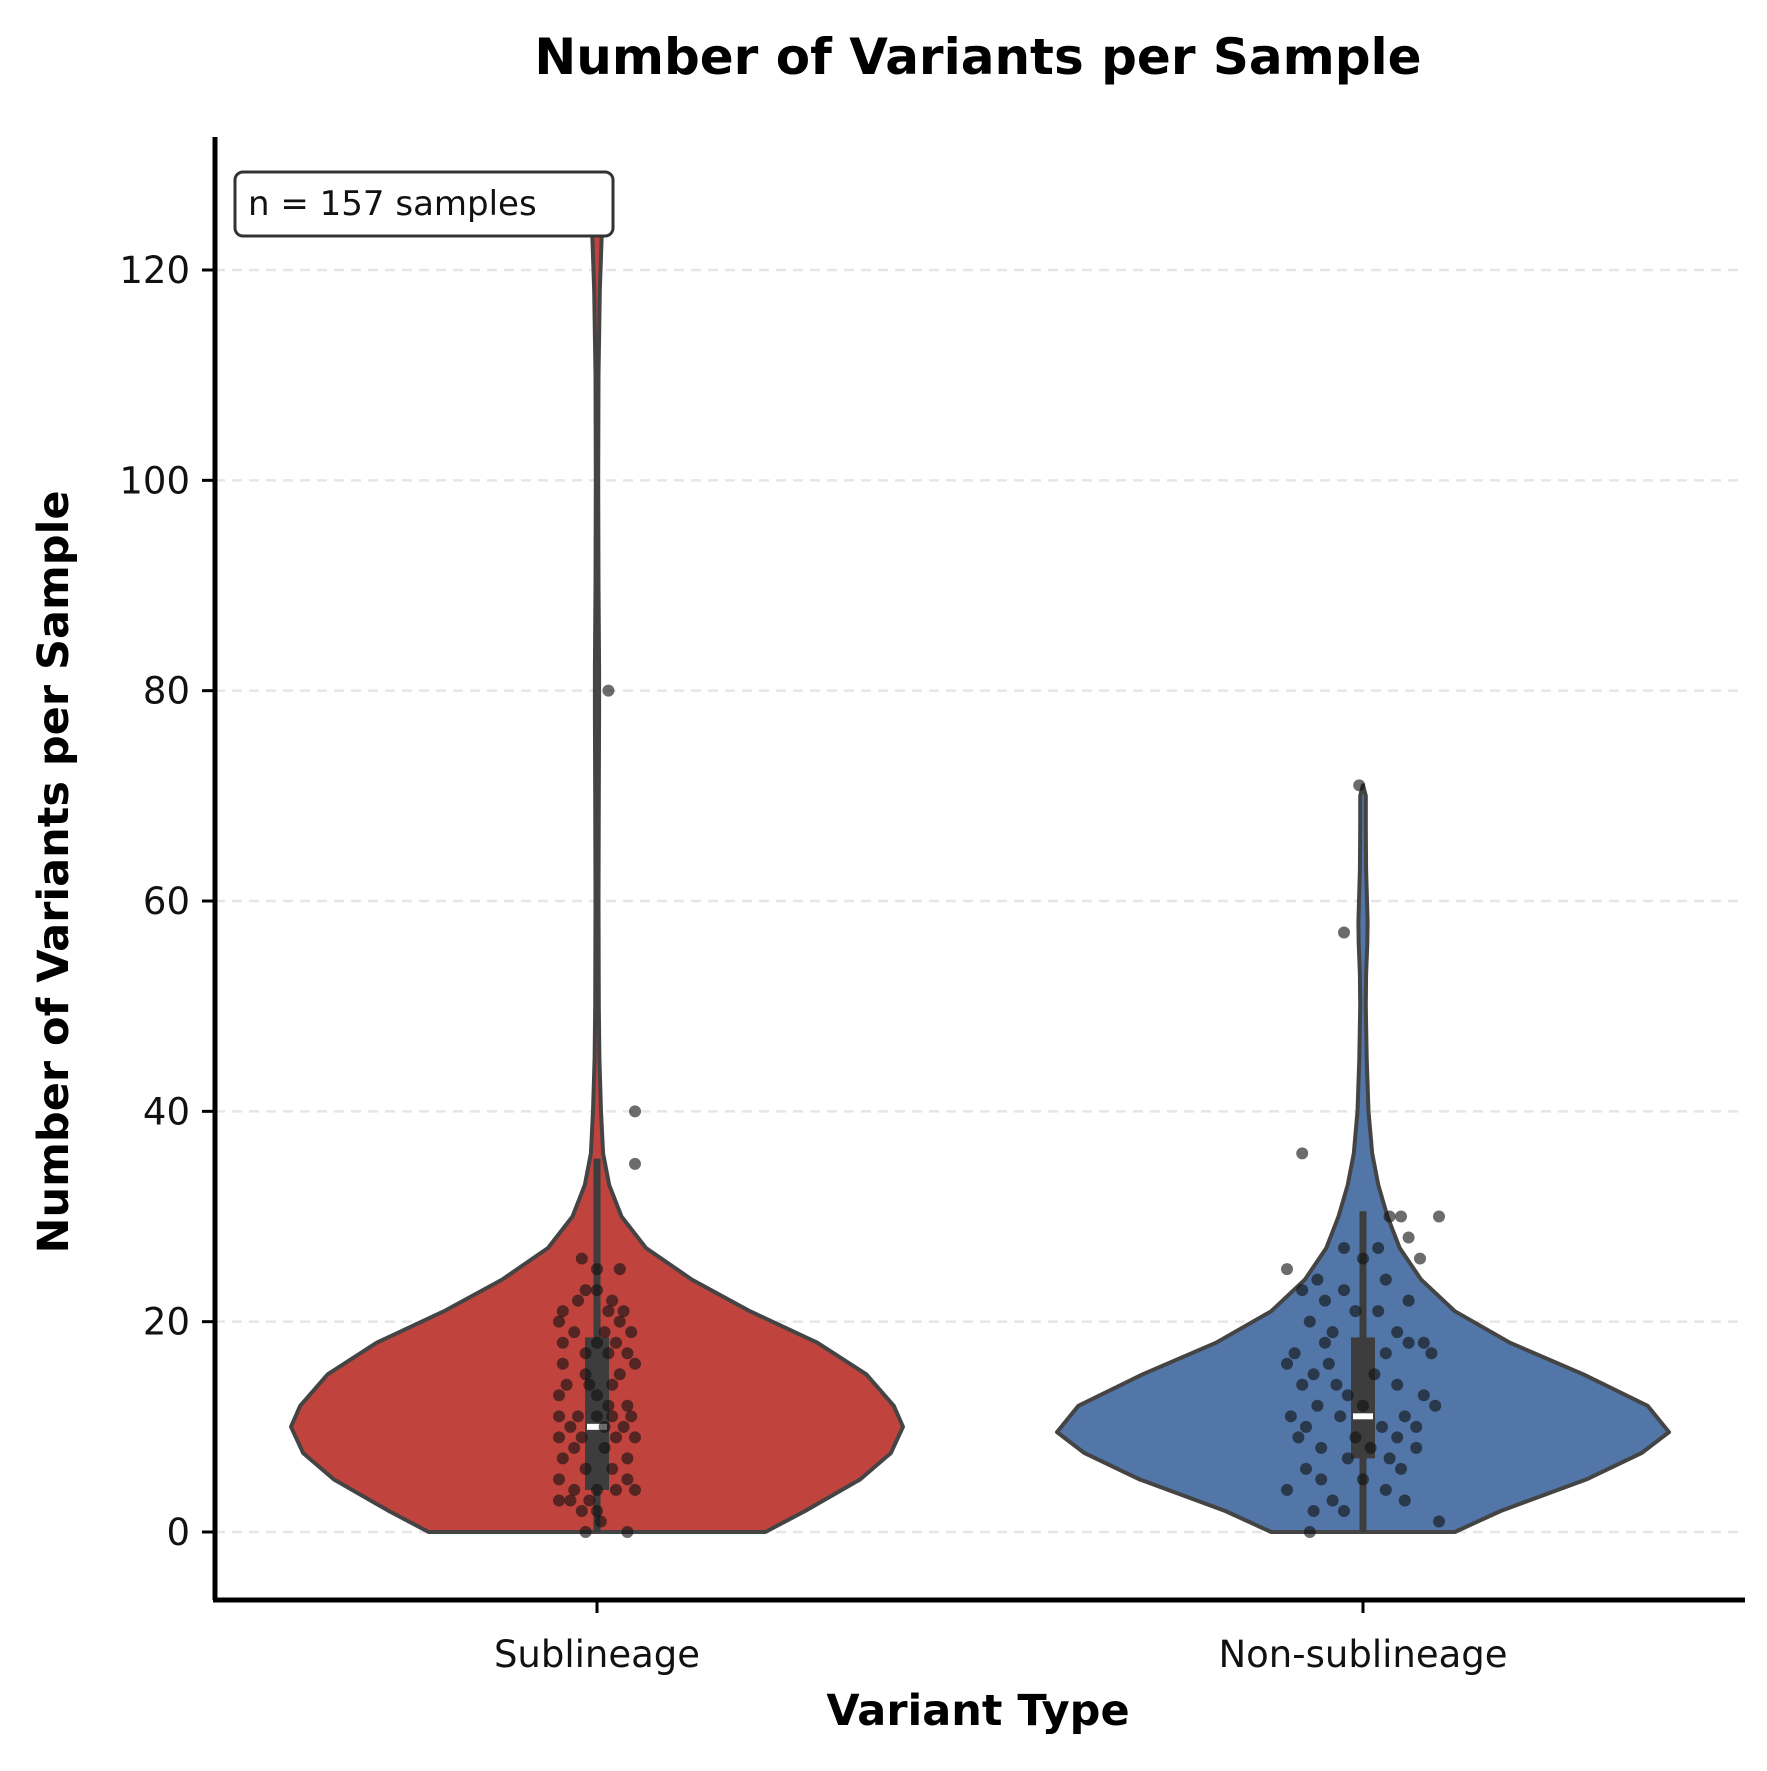  I want to click on y-ticks: 0 20 40 60 80 100 120, so click(167, 901).